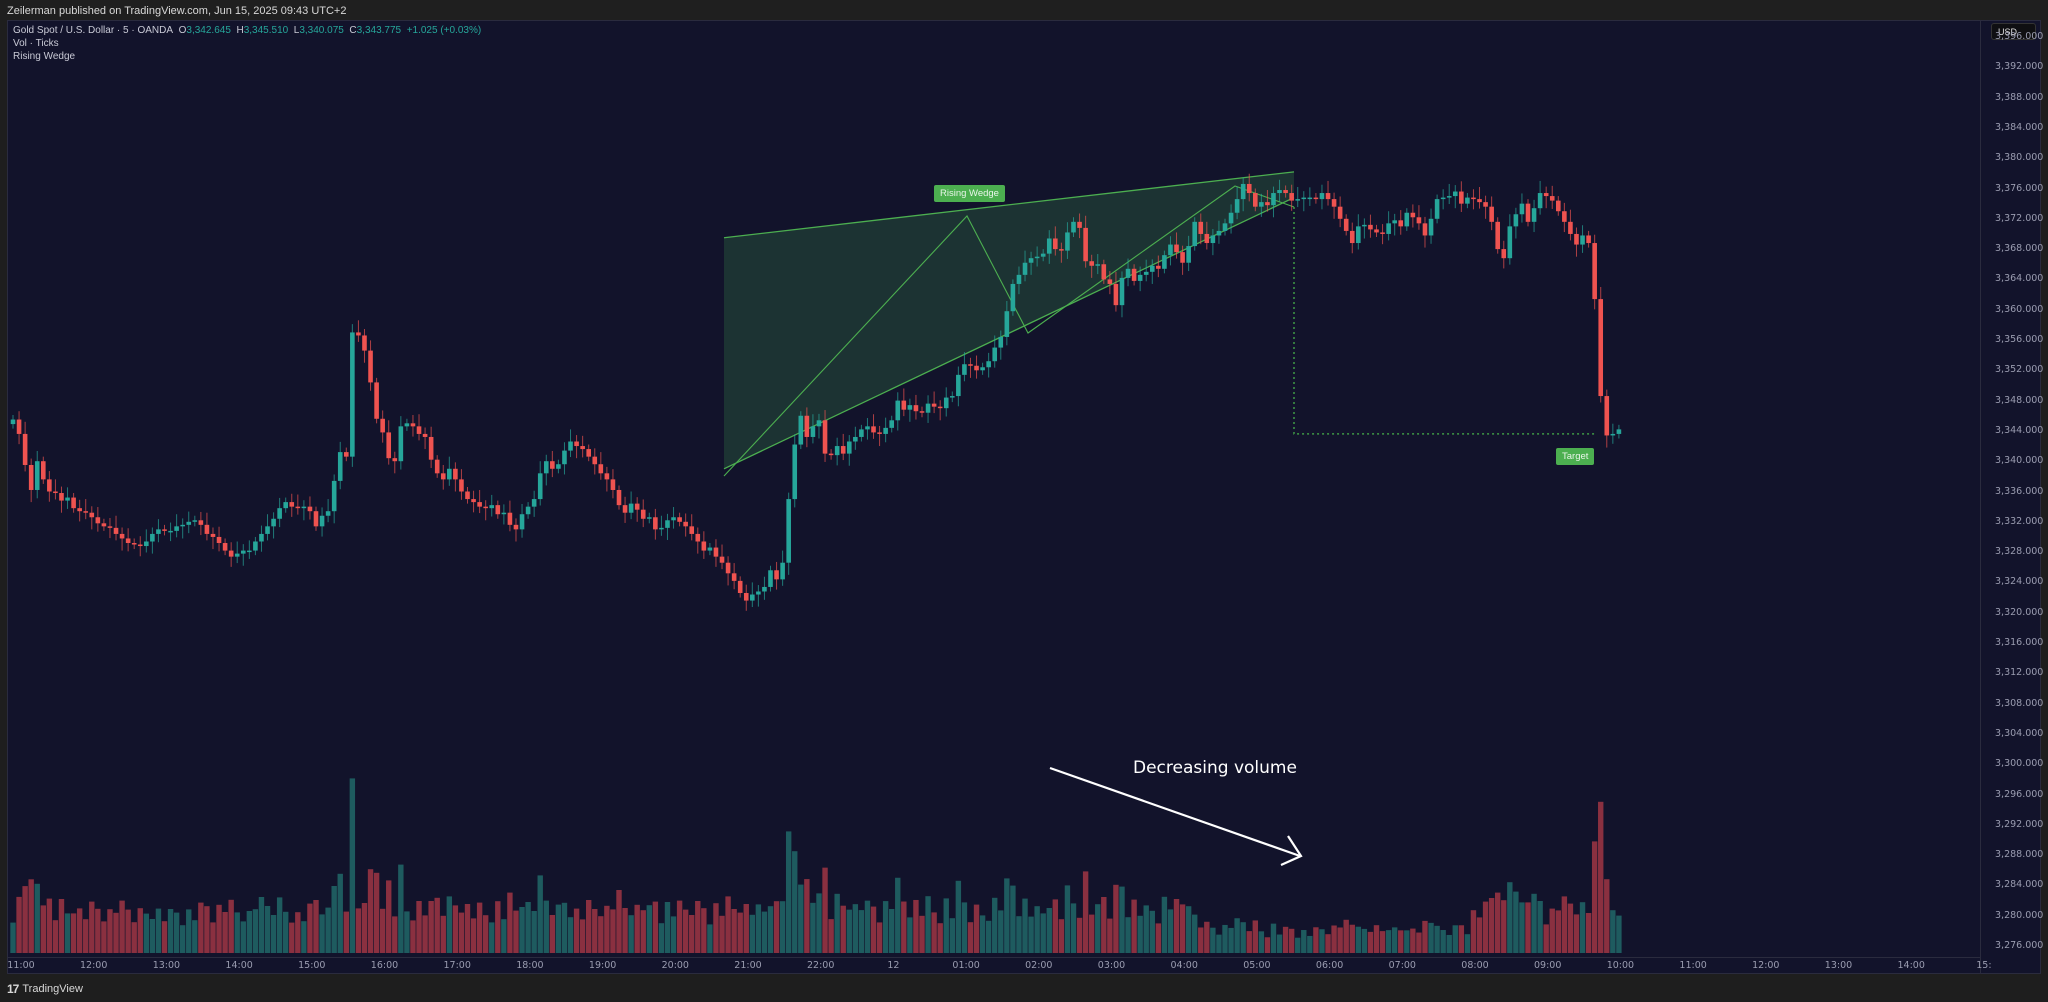 Image resolution: width=2048 pixels, height=1002 pixels. Describe the element at coordinates (993, 966) in the screenshot. I see `time-axis` at that location.